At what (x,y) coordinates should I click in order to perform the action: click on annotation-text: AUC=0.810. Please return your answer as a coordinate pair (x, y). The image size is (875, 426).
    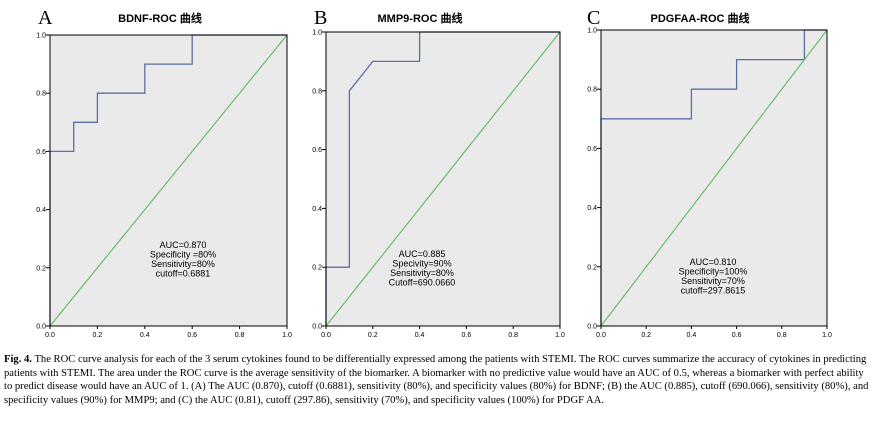
    Looking at the image, I should click on (713, 262).